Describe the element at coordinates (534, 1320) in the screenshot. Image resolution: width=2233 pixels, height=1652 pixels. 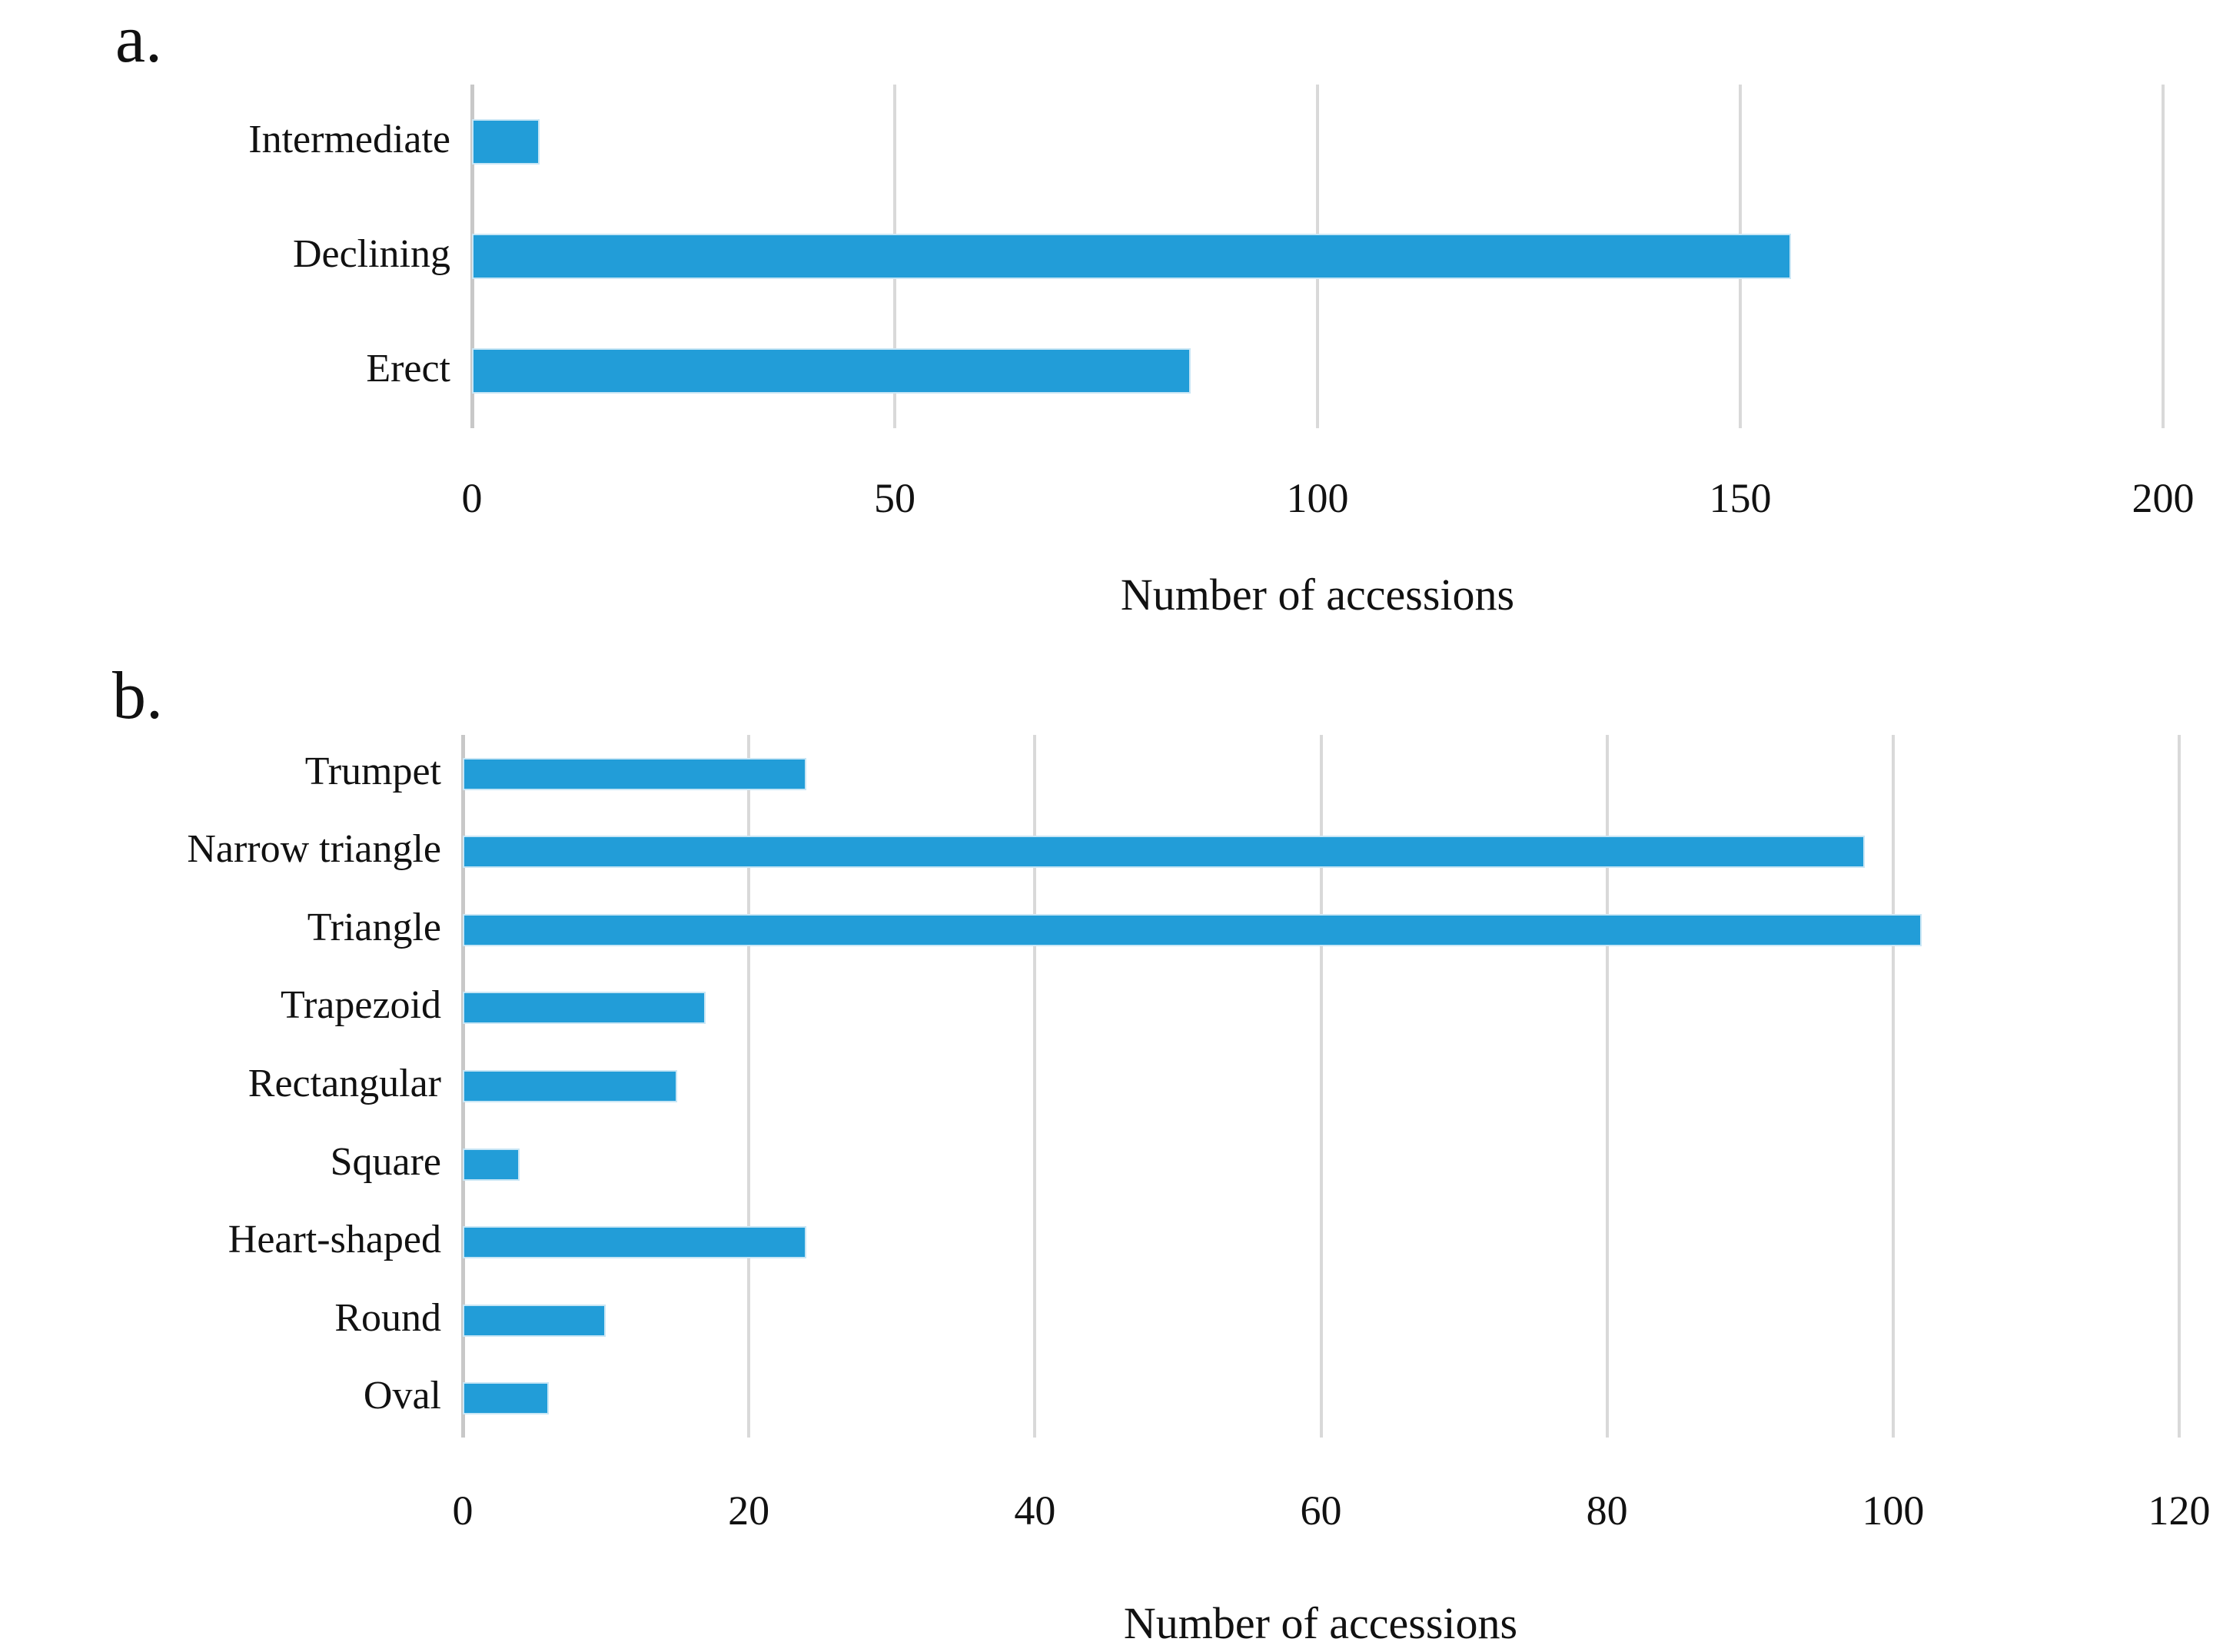
I see `bar-round` at that location.